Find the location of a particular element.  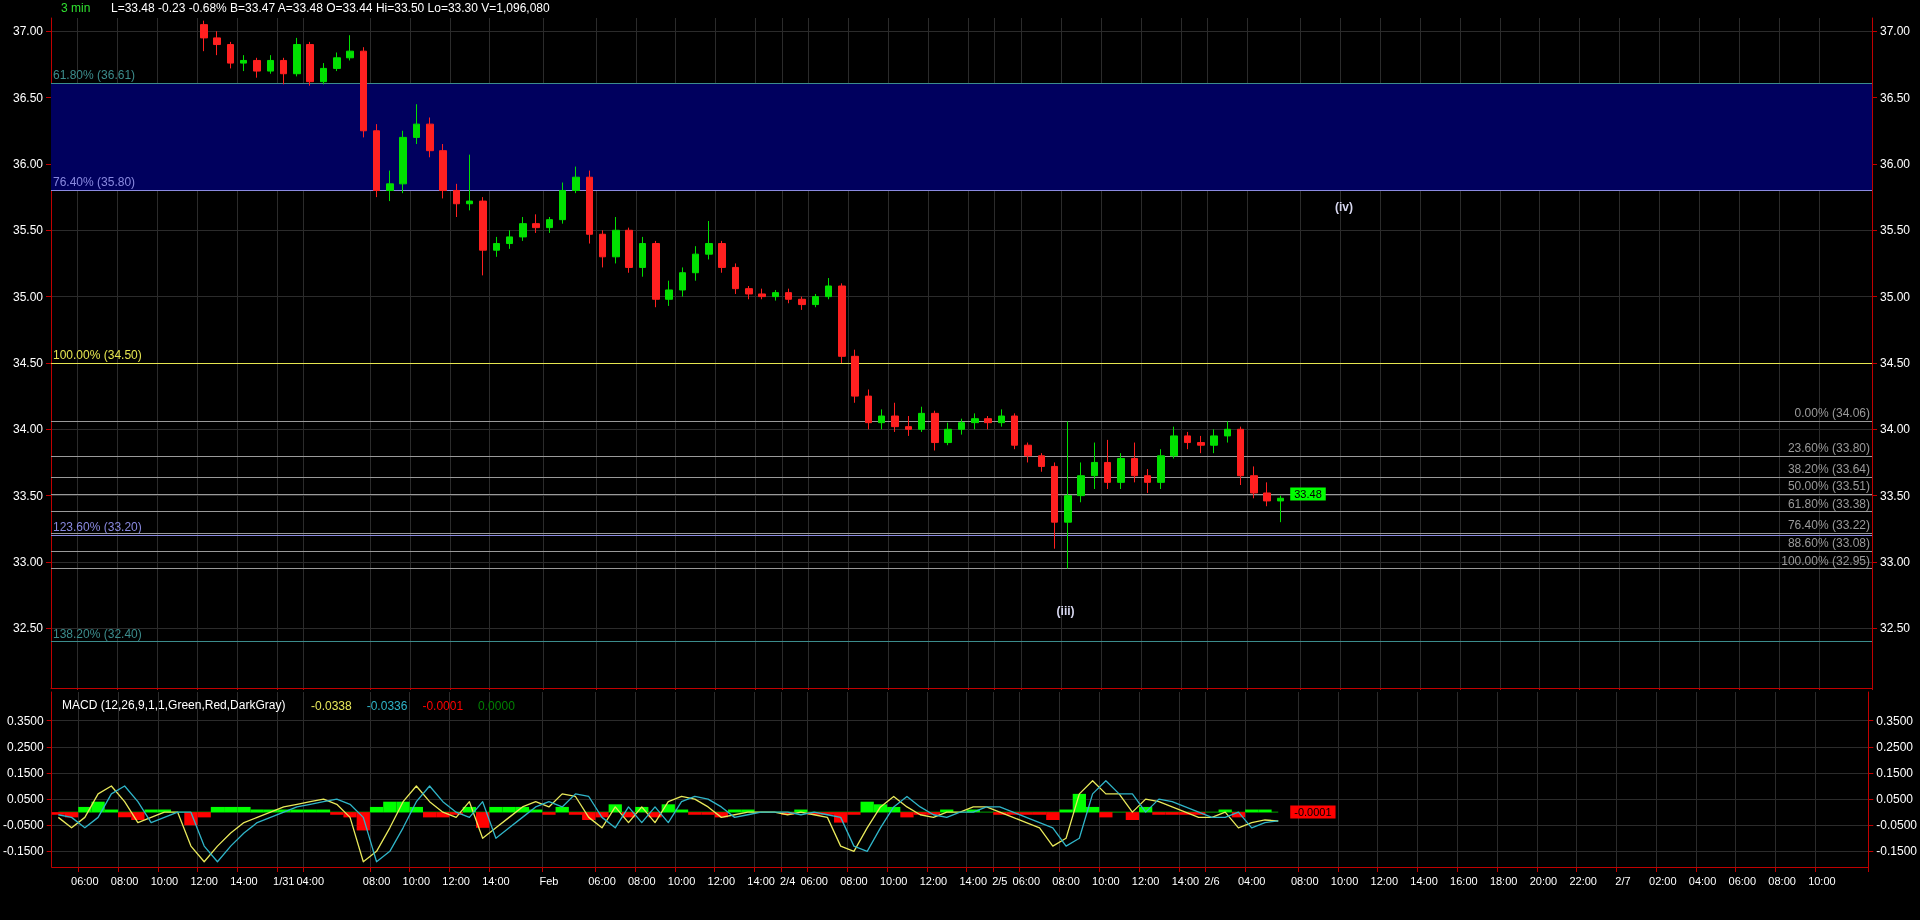

x-tick-label: 1/31 is located at coordinates (284, 880).